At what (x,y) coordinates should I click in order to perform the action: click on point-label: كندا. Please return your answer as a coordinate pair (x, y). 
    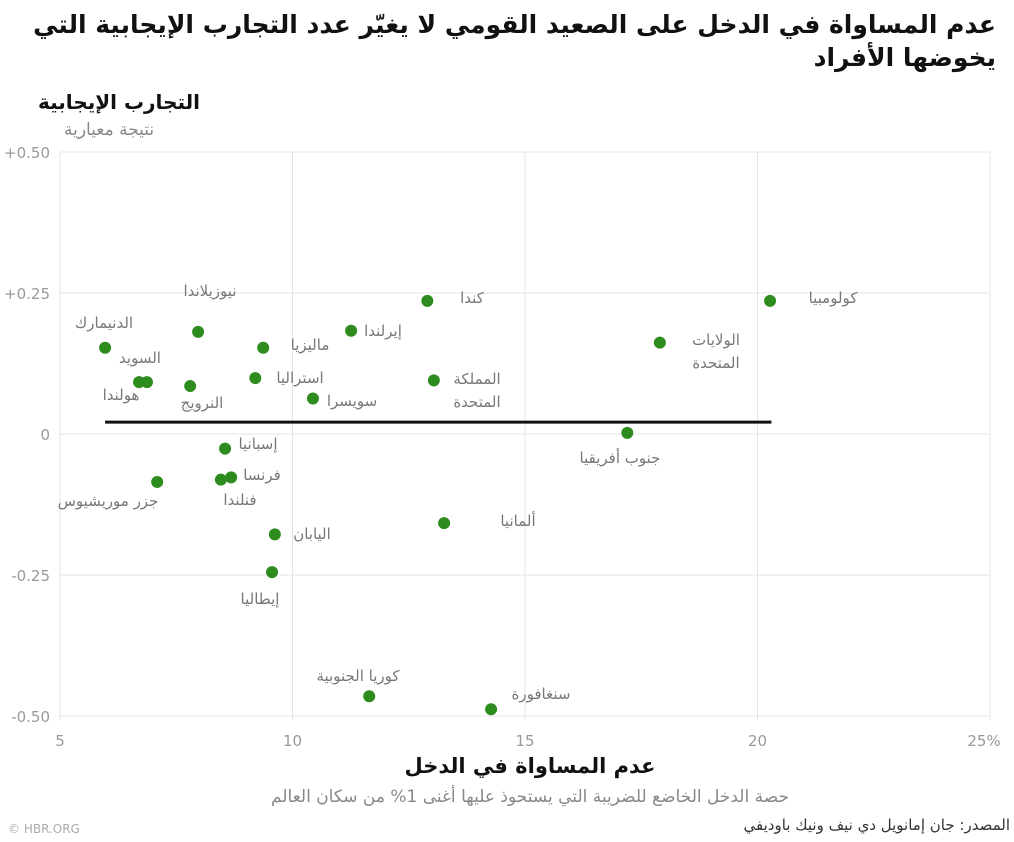
    Looking at the image, I should click on (472, 298).